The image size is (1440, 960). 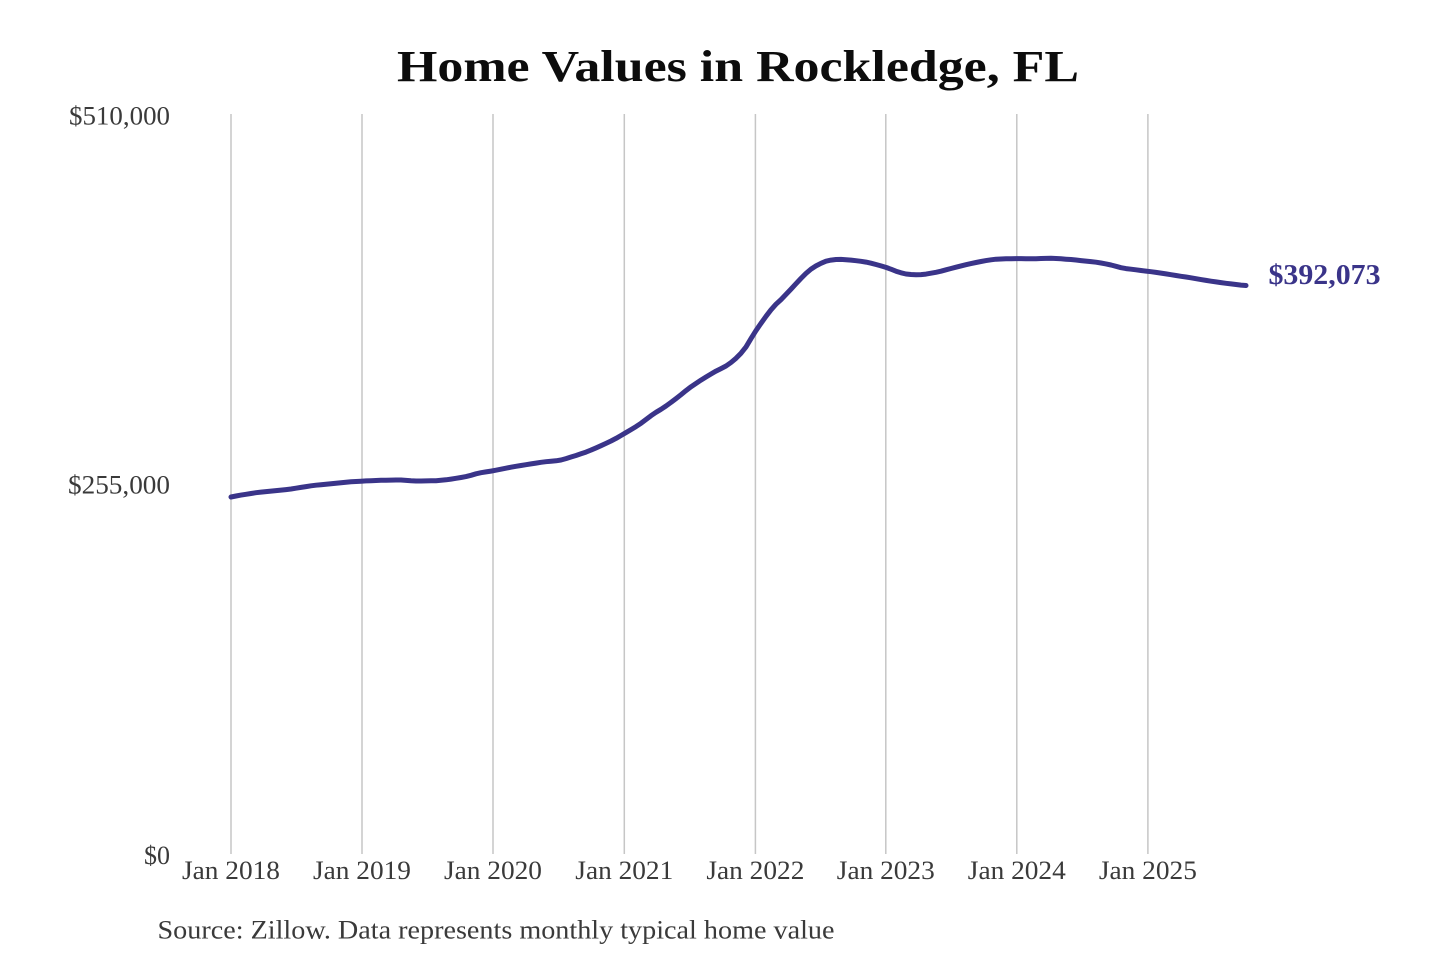 What do you see at coordinates (119, 115) in the screenshot?
I see `svg-text: $510,000` at bounding box center [119, 115].